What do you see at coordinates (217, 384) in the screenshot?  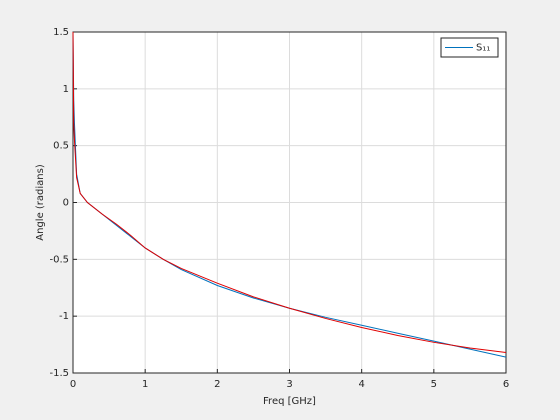 I see `x-tick-label: 2` at bounding box center [217, 384].